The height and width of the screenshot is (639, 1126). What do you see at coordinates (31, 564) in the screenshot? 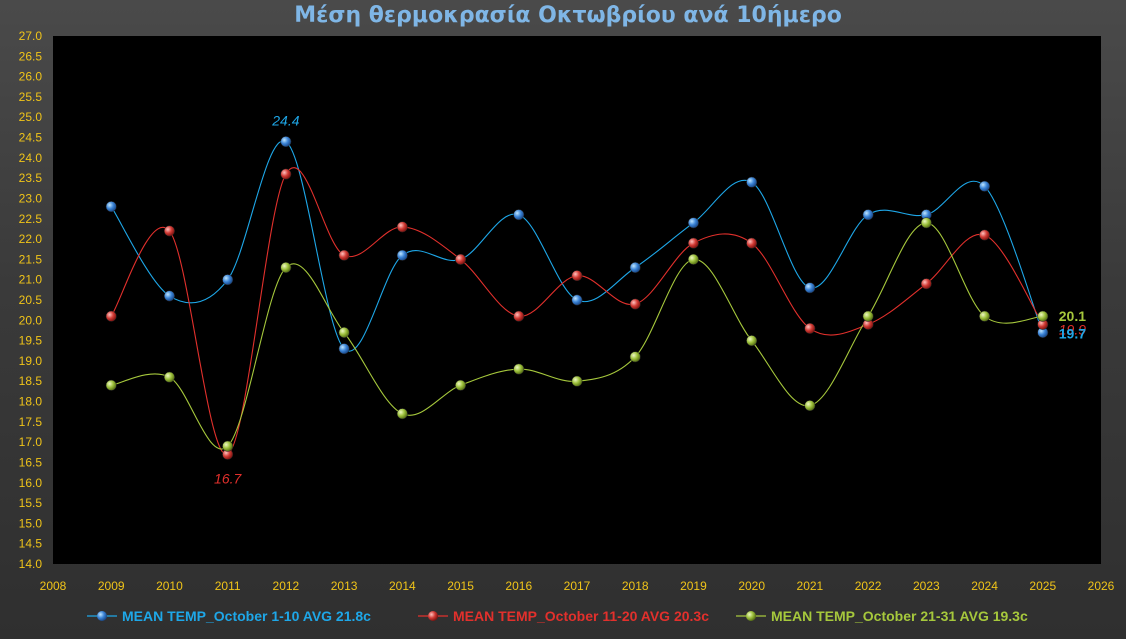
I see `y-tick-label: 14.0` at bounding box center [31, 564].